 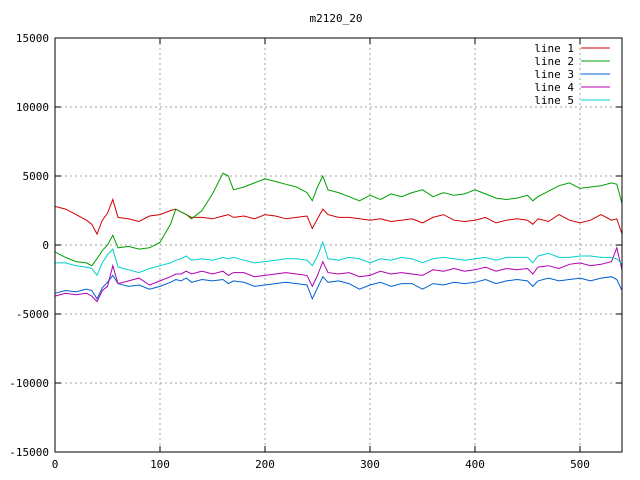 I want to click on y-tick-label: 10000, so click(x=32, y=107).